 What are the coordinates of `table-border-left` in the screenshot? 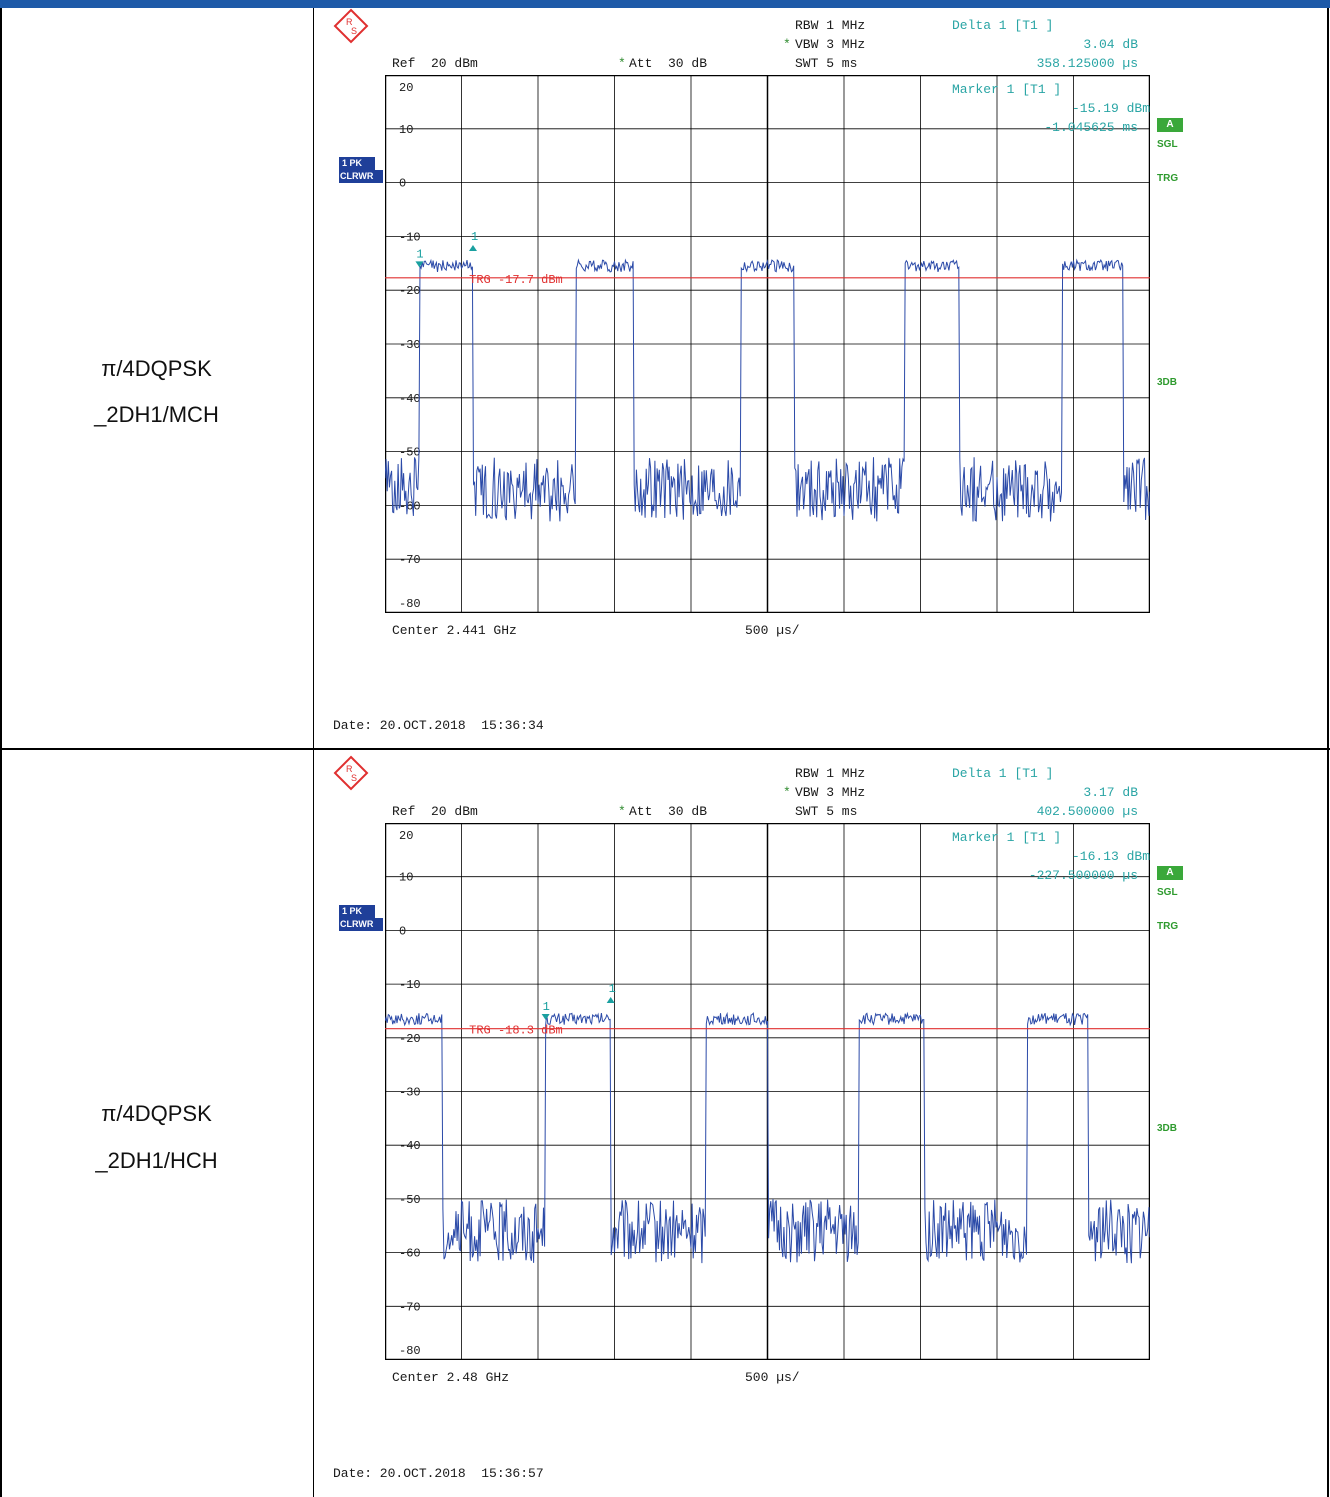 It's located at (1, 752).